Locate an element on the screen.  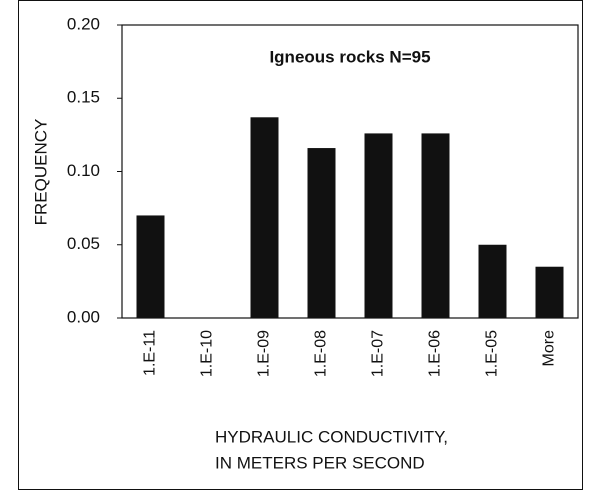
y-tick-label: 0.05 is located at coordinates (83, 243).